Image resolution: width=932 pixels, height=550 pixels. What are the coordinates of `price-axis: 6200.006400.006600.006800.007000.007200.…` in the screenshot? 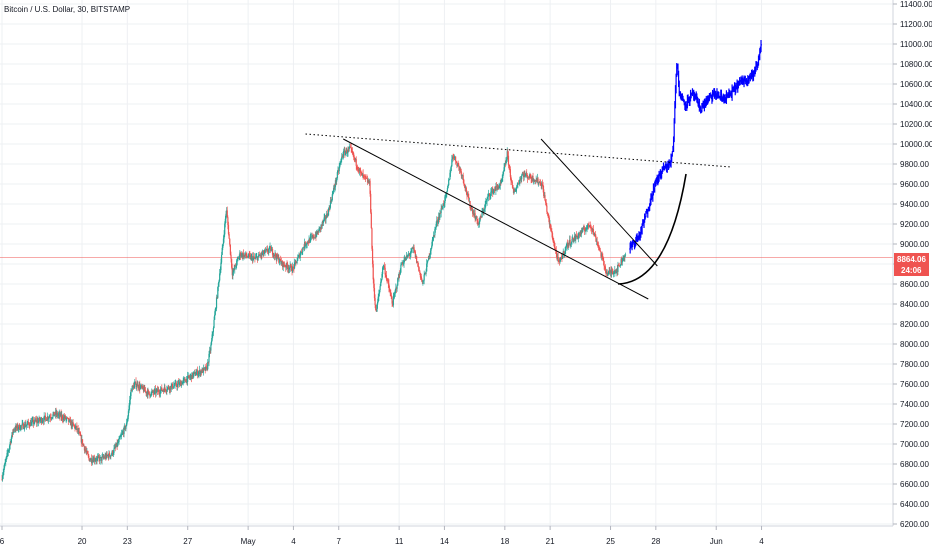 It's located at (912, 264).